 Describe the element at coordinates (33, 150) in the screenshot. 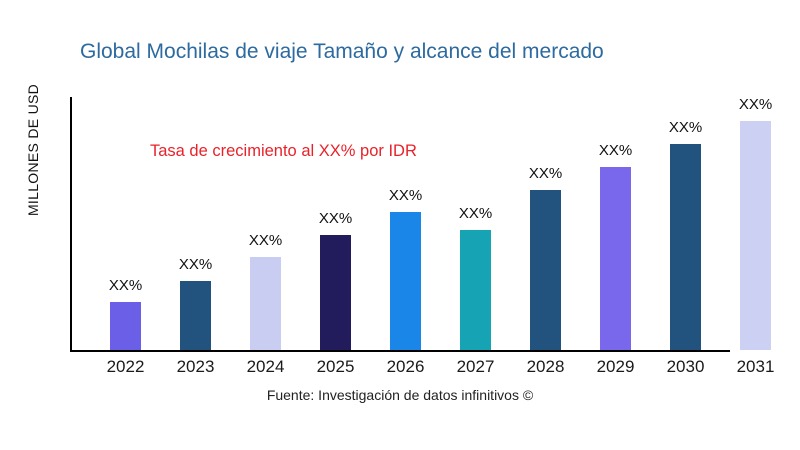

I see `y-axis-label: MILLONES DE USD` at that location.